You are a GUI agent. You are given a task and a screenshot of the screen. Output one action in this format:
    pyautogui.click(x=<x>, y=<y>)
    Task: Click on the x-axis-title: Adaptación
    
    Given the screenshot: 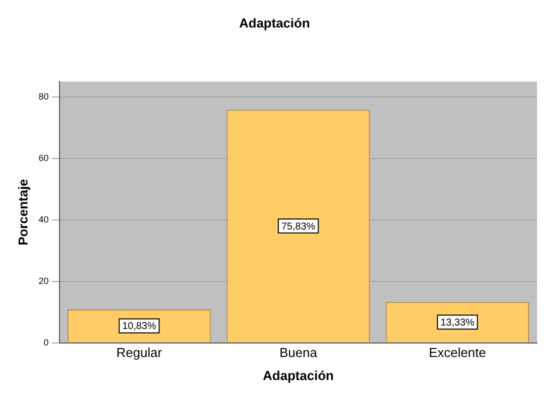 What is the action you would take?
    pyautogui.click(x=298, y=375)
    